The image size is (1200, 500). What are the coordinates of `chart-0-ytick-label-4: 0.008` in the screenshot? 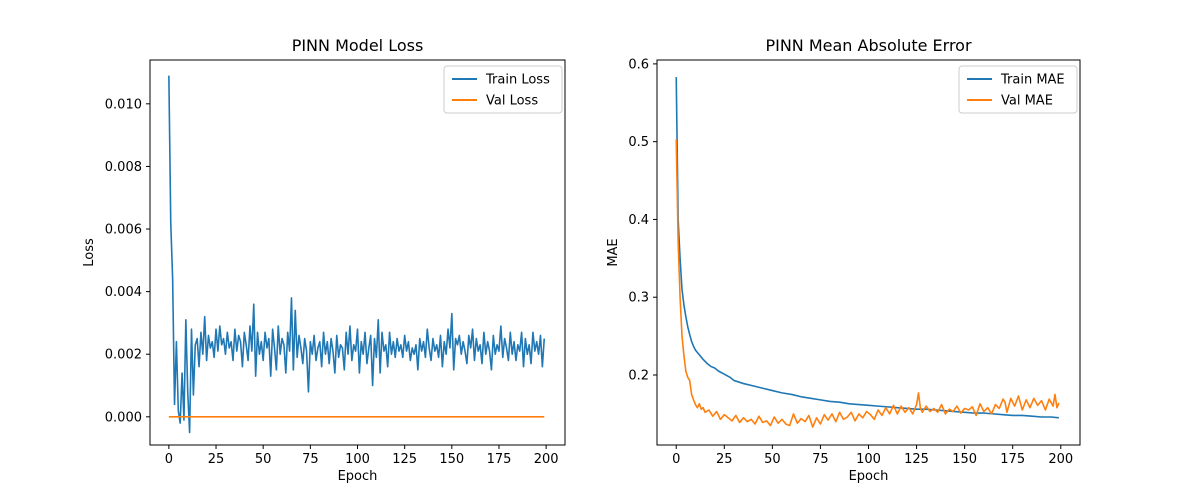 It's located at (123, 167).